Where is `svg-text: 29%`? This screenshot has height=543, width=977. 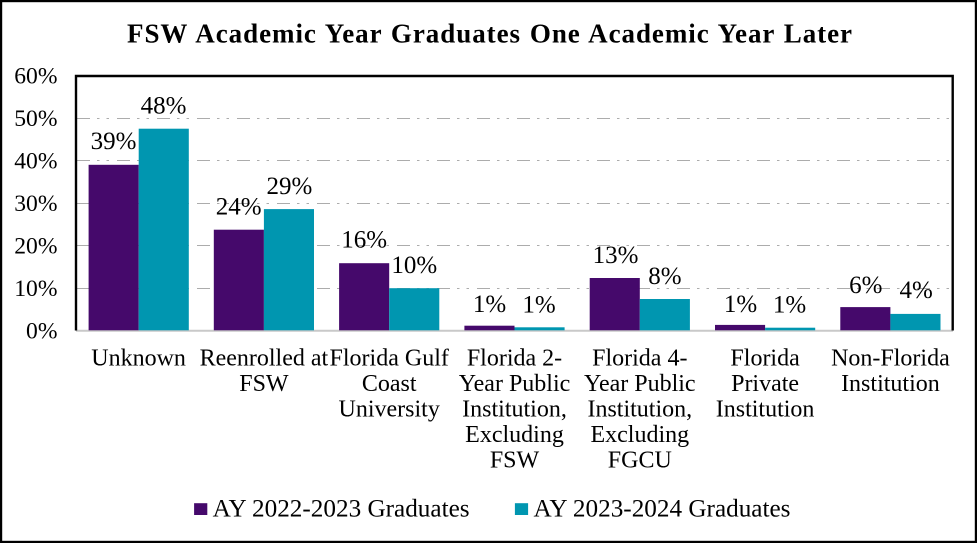
svg-text: 29% is located at coordinates (289, 186).